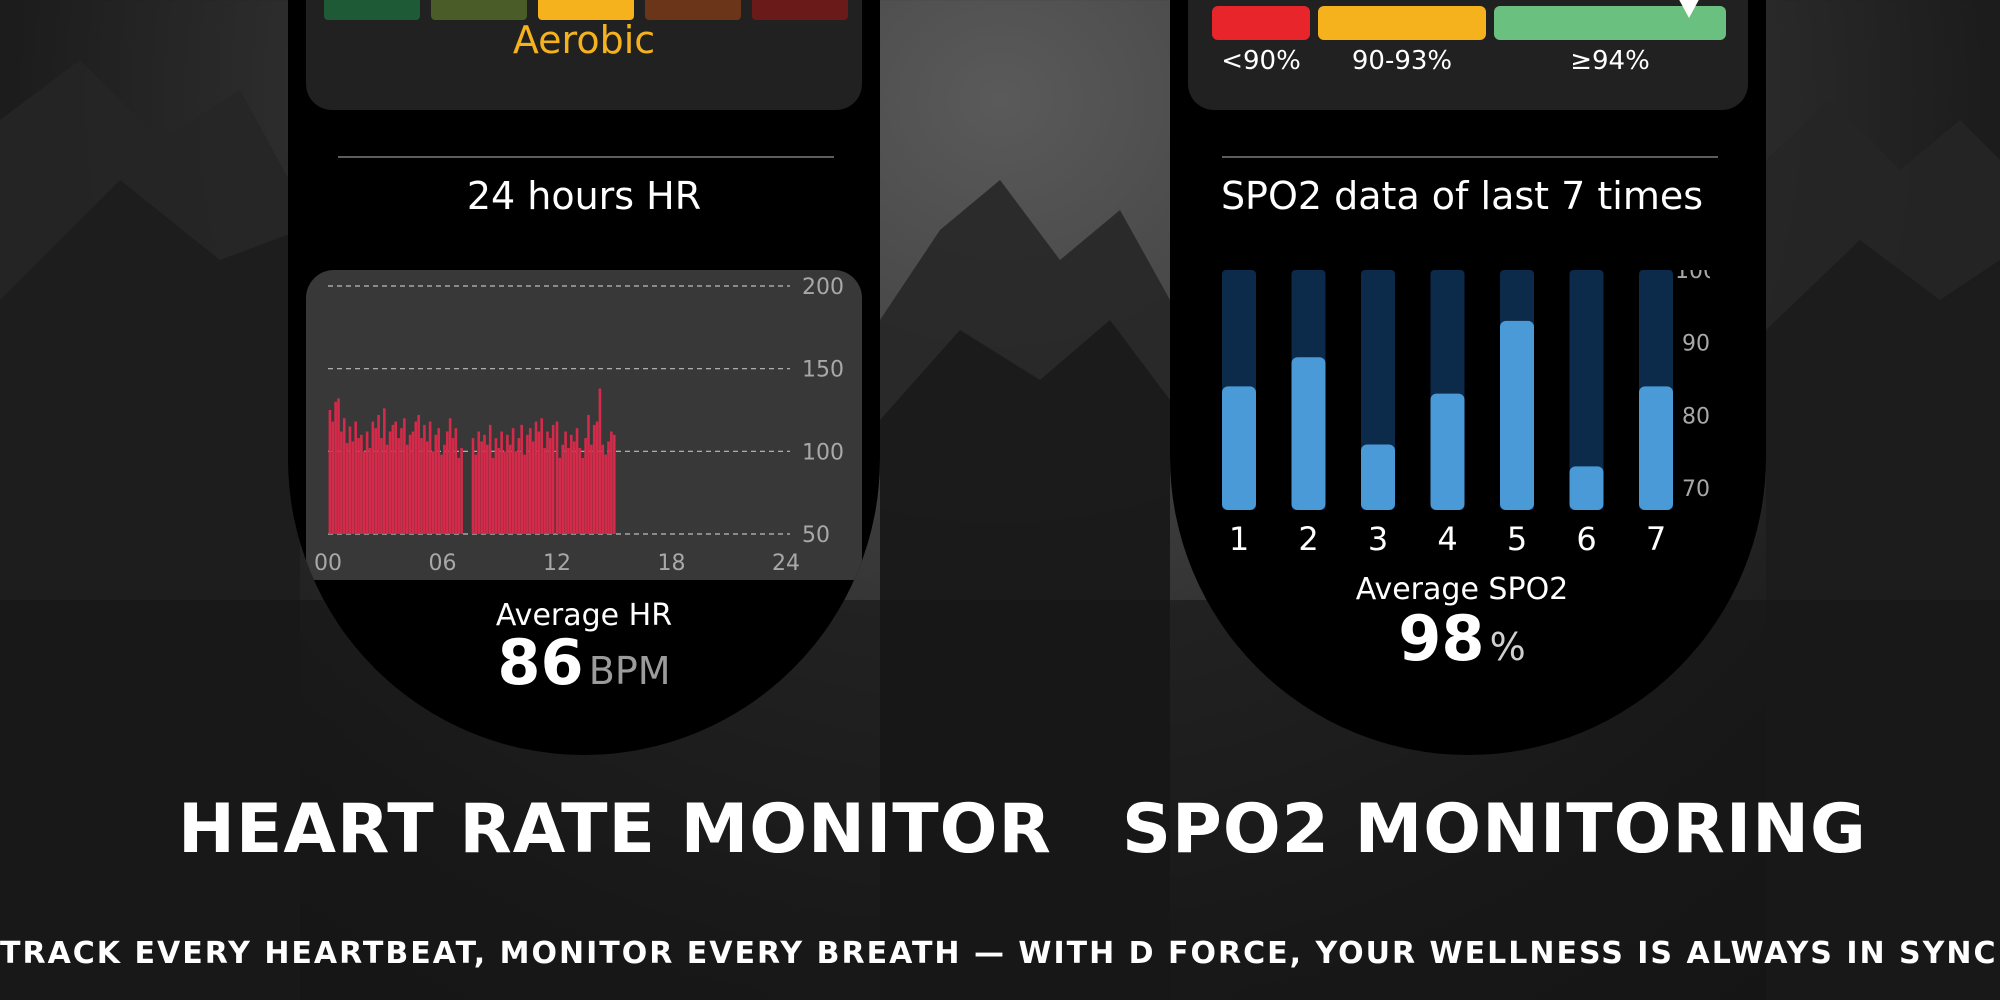 This screenshot has width=2000, height=1000. Describe the element at coordinates (823, 452) in the screenshot. I see `hr-y-tick-label: 100` at that location.